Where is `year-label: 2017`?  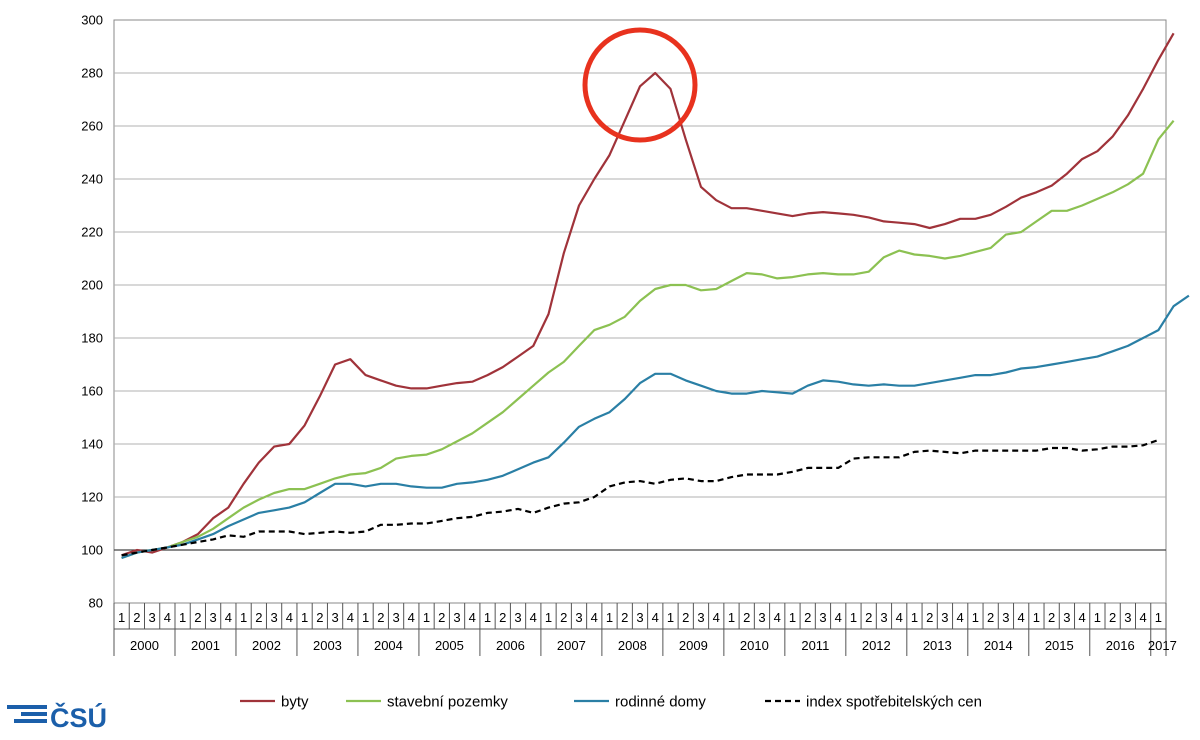
year-label: 2017 is located at coordinates (1162, 645).